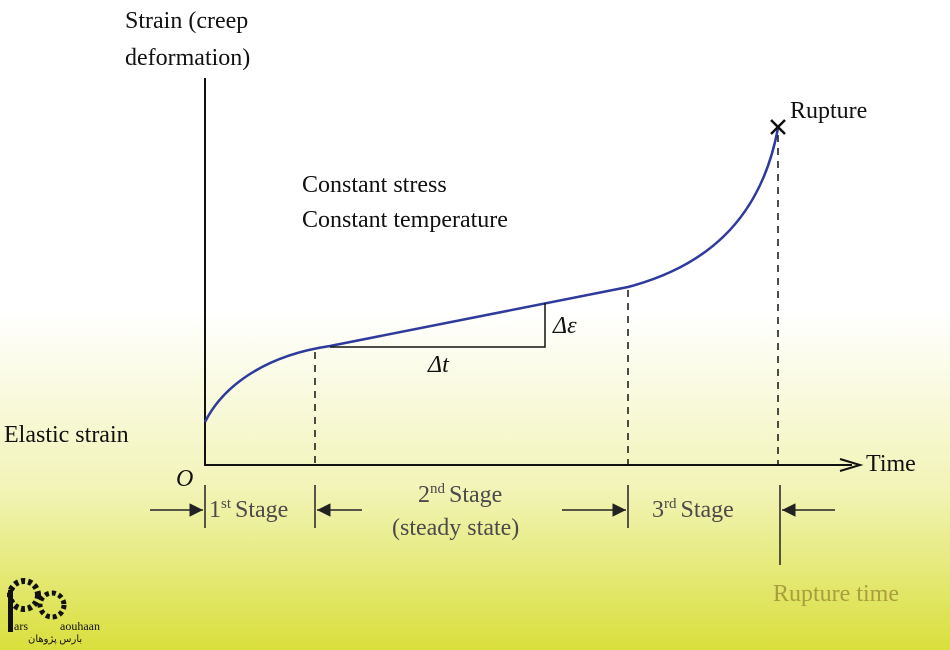 This screenshot has height=650, width=950. Describe the element at coordinates (851, 465) in the screenshot. I see `x-axis-arrow` at that location.